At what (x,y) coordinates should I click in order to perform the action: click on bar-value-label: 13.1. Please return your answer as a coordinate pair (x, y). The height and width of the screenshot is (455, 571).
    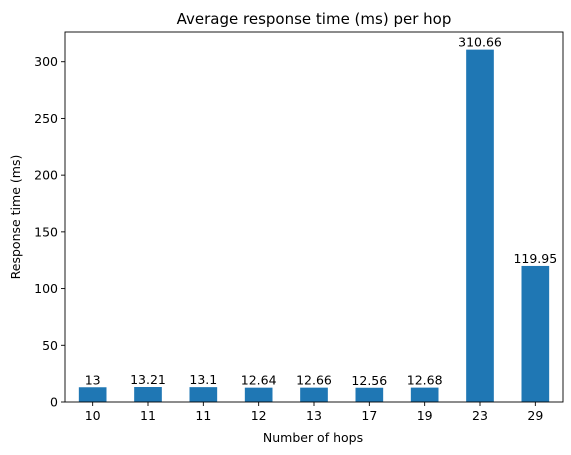
    Looking at the image, I should click on (203, 379).